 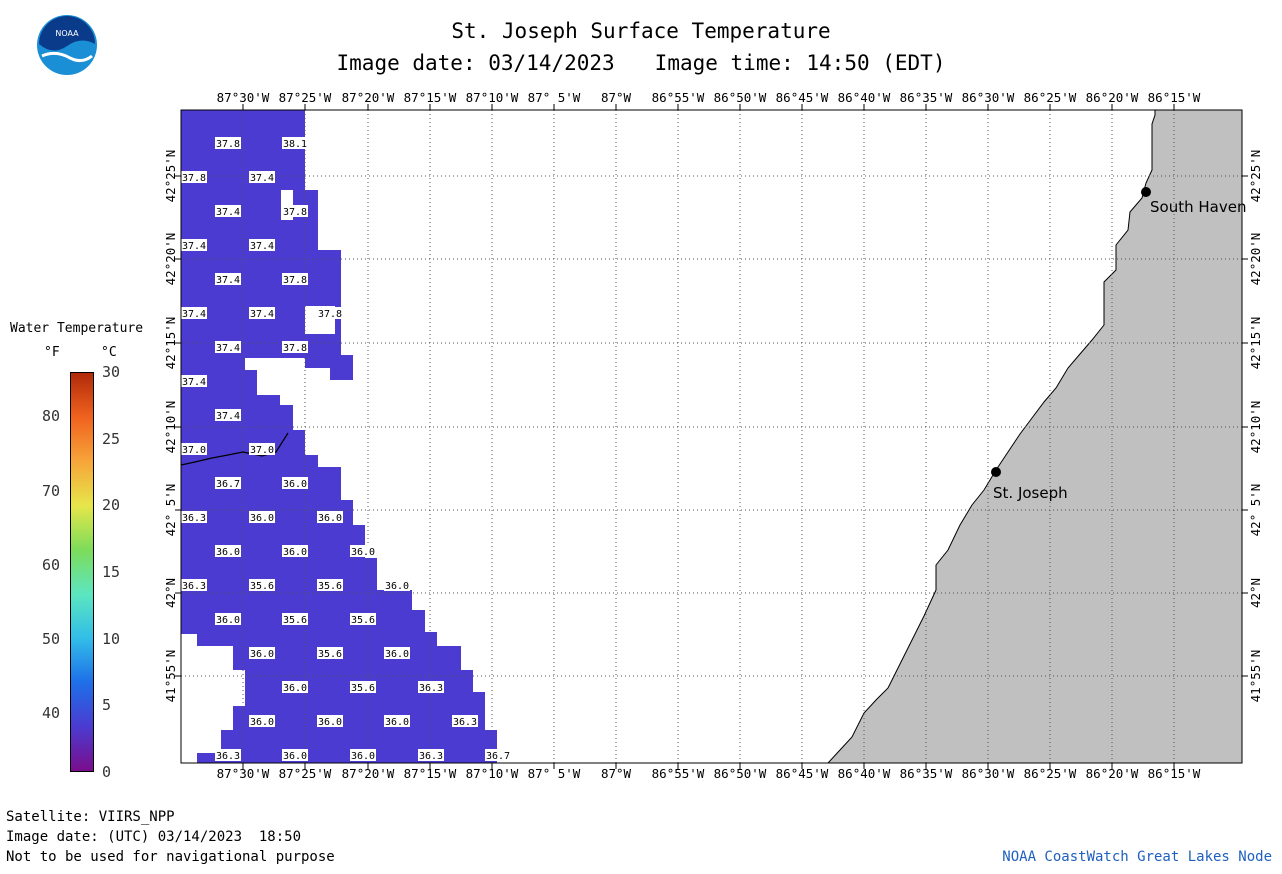 What do you see at coordinates (52, 352) in the screenshot?
I see `unit-fahrenheit: °F` at bounding box center [52, 352].